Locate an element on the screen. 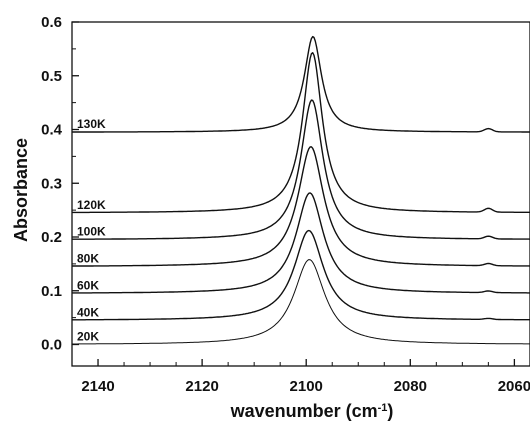  x-axis-title-exponent: -1 is located at coordinates (383, 408).